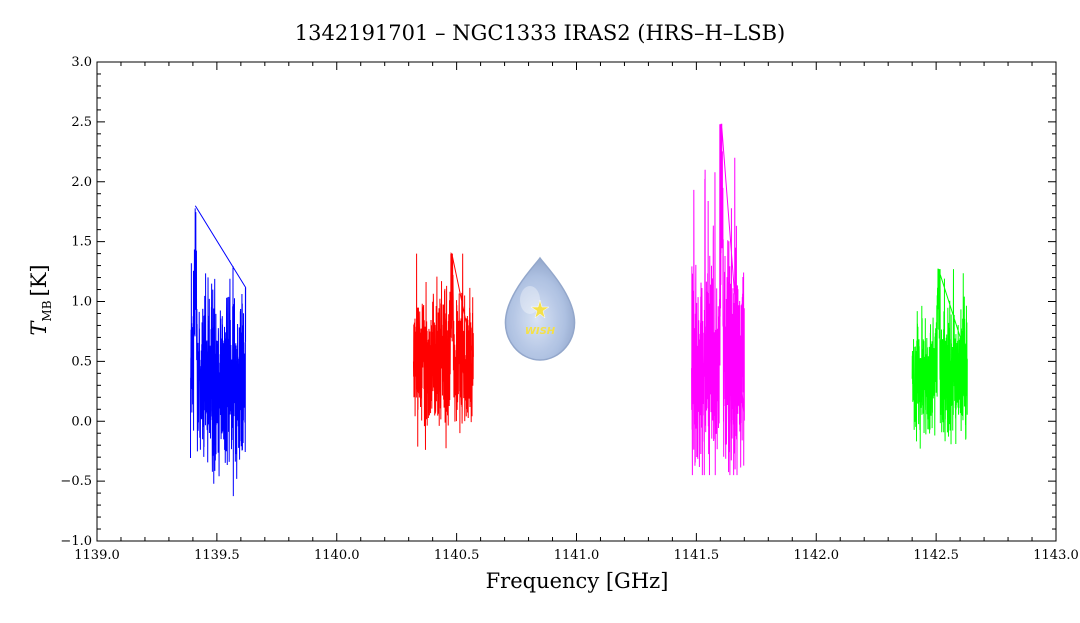 The height and width of the screenshot is (623, 1080). I want to click on x-tick-label: 1139.5, so click(217, 555).